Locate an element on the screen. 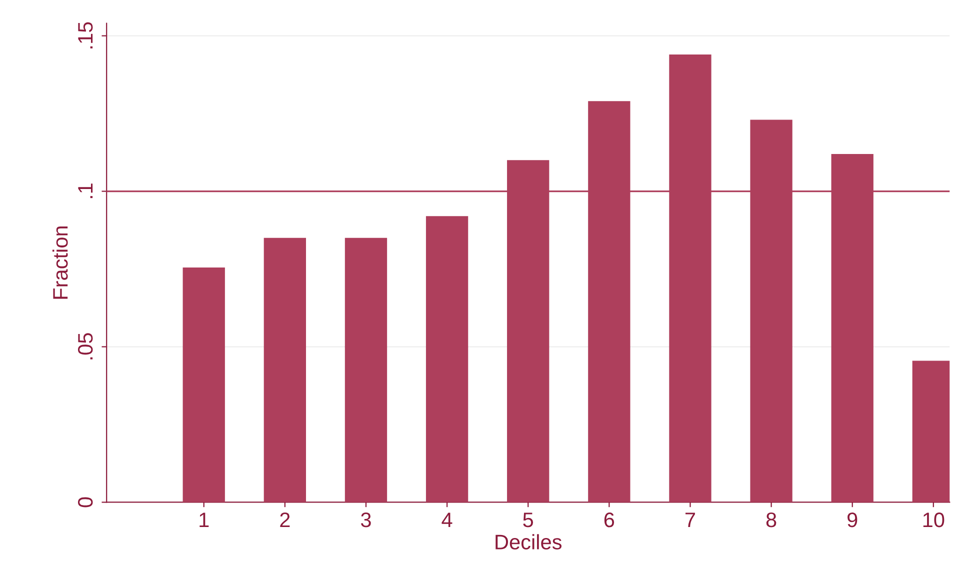 The width and height of the screenshot is (969, 584). y-tick-label: 0 is located at coordinates (85, 502).